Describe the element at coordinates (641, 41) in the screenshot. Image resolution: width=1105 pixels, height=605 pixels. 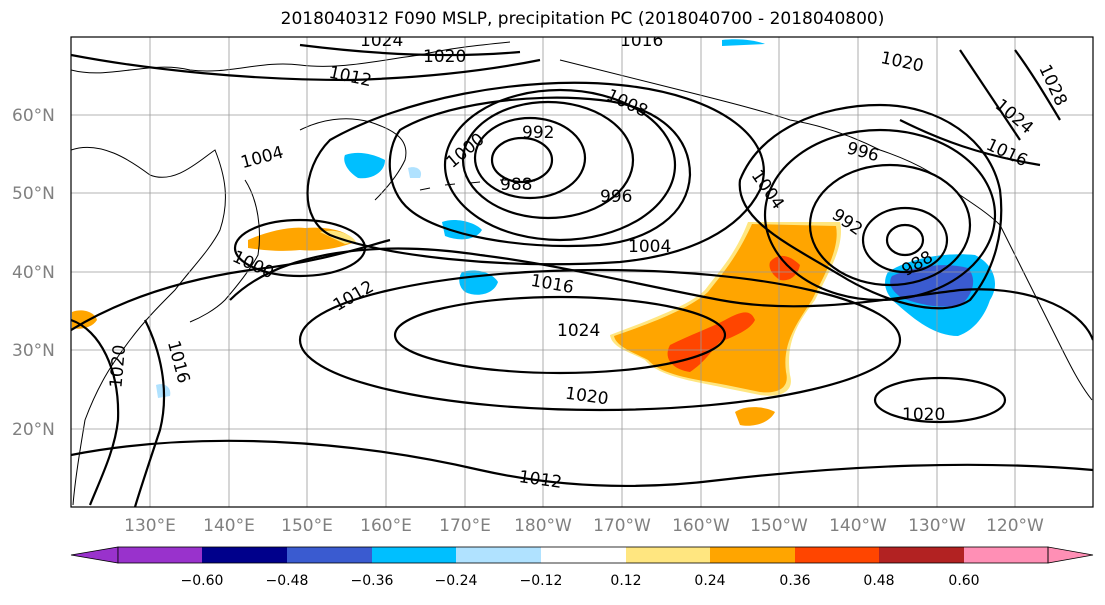
I see `mslp-label: 1016` at that location.